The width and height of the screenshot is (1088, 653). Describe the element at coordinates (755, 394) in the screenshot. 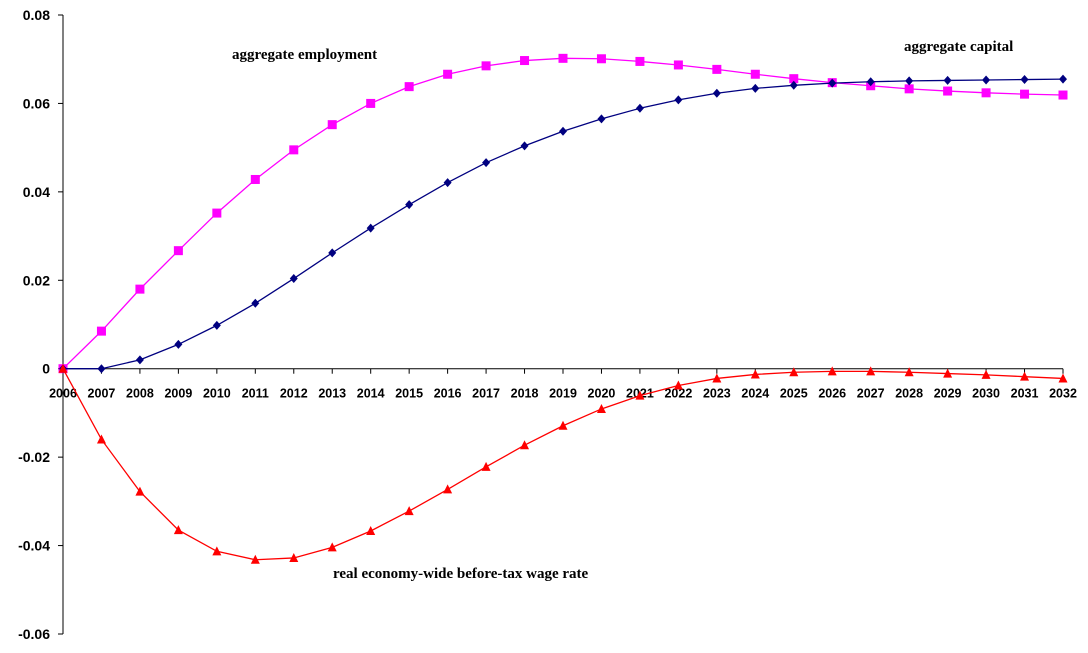

I see `x-tick-label: 2024` at that location.